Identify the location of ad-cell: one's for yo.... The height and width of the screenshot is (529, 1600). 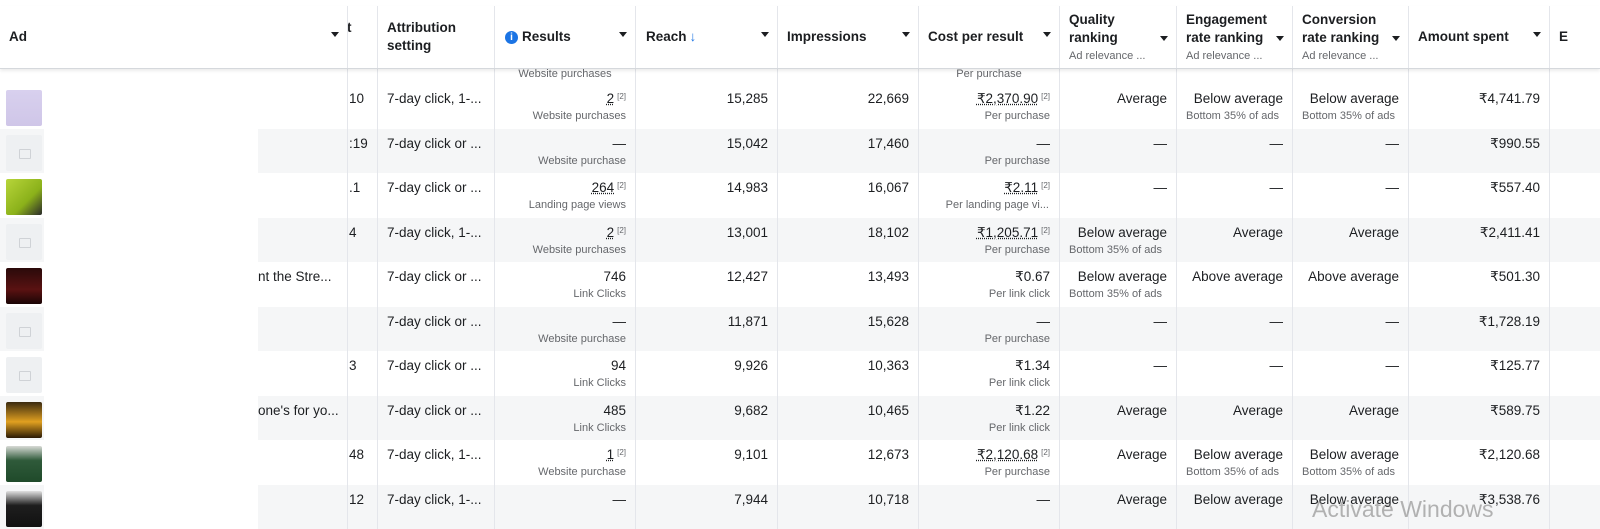
(174, 417).